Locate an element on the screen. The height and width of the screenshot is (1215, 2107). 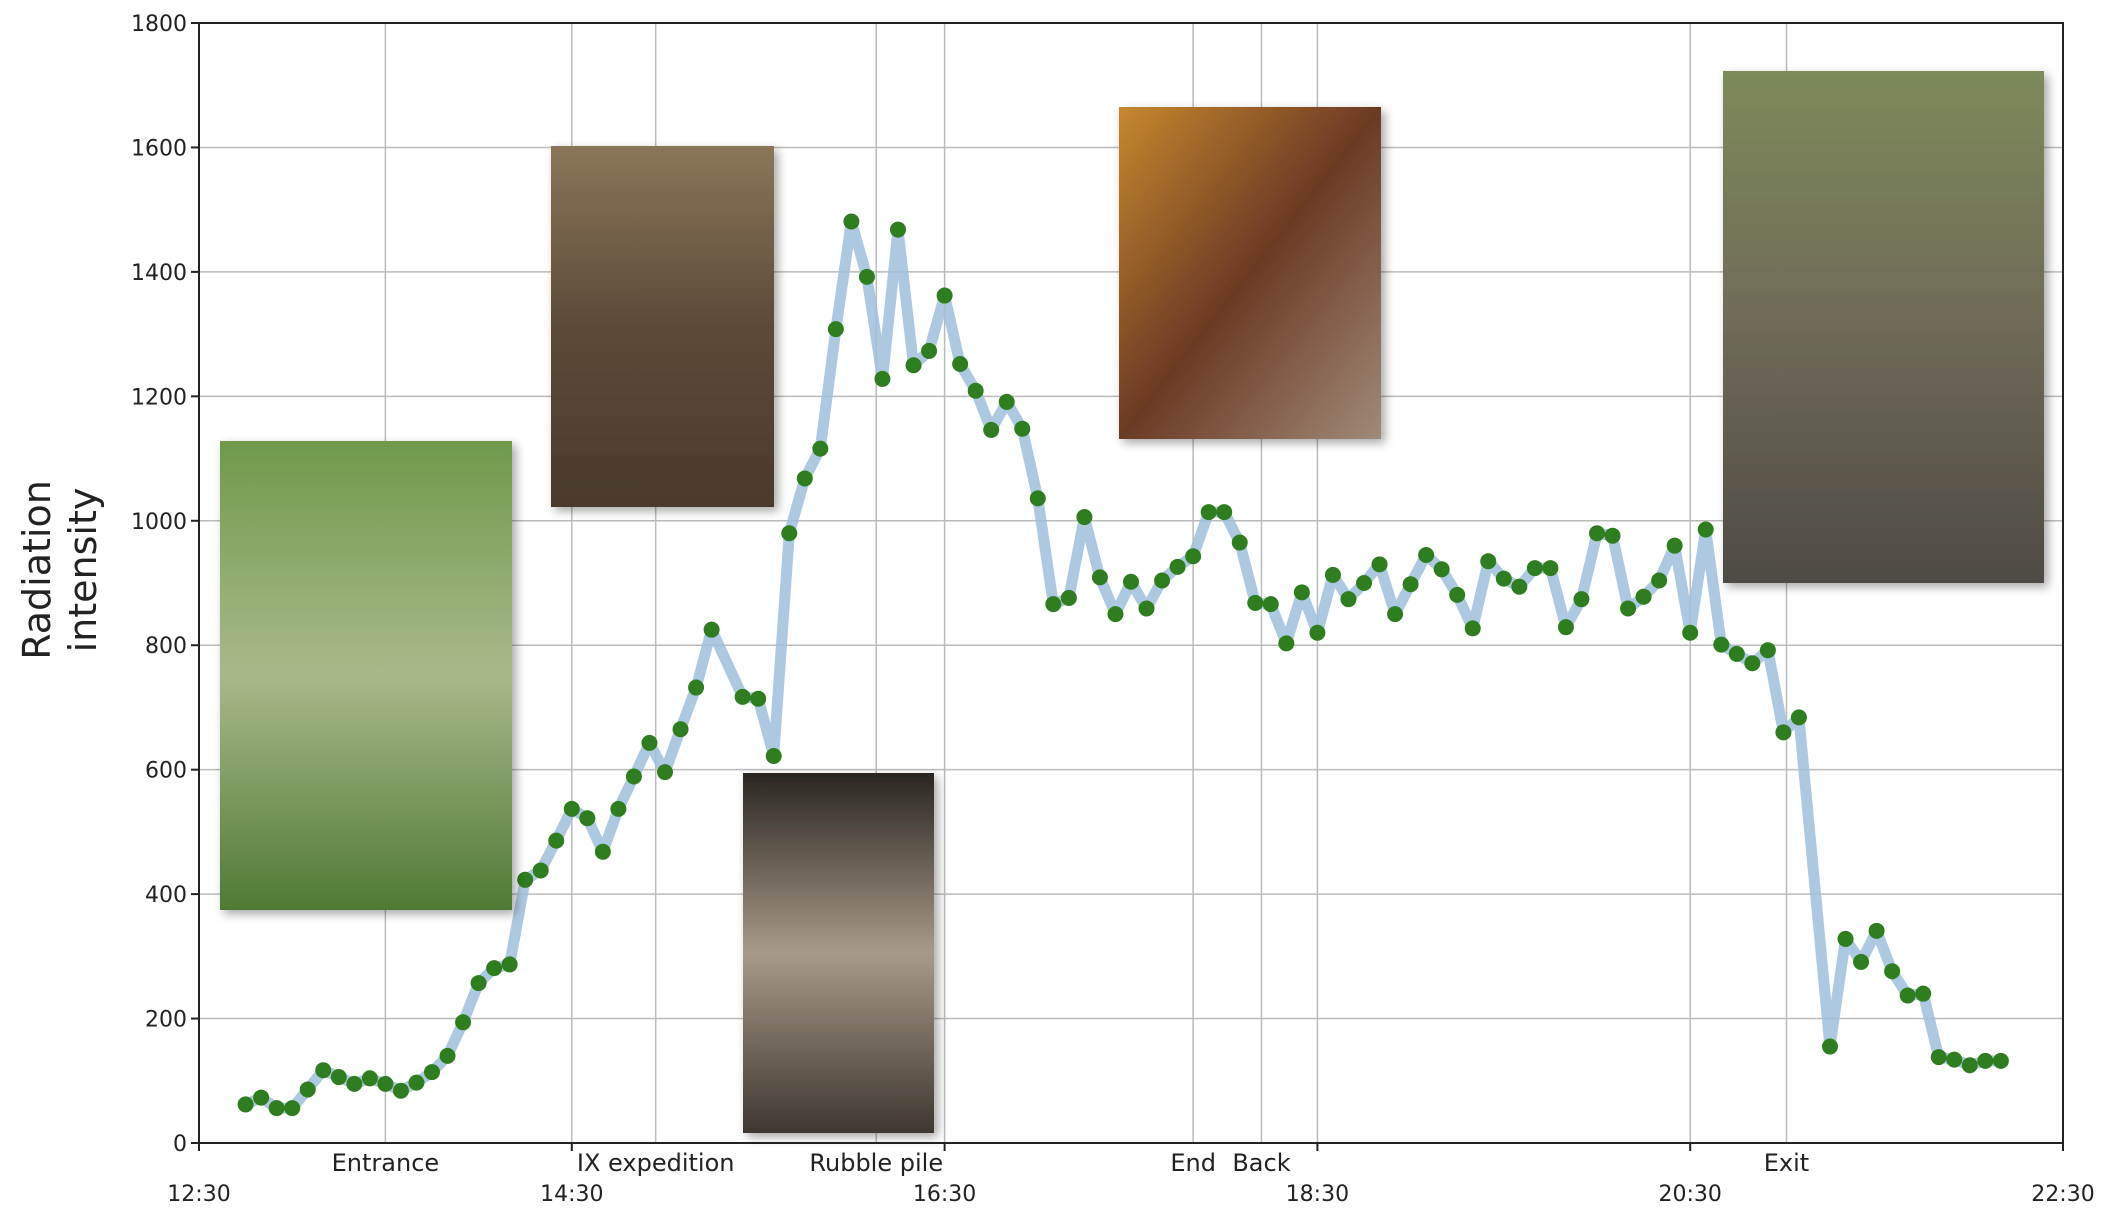
x-tick-label: 16:30 is located at coordinates (944, 1194).